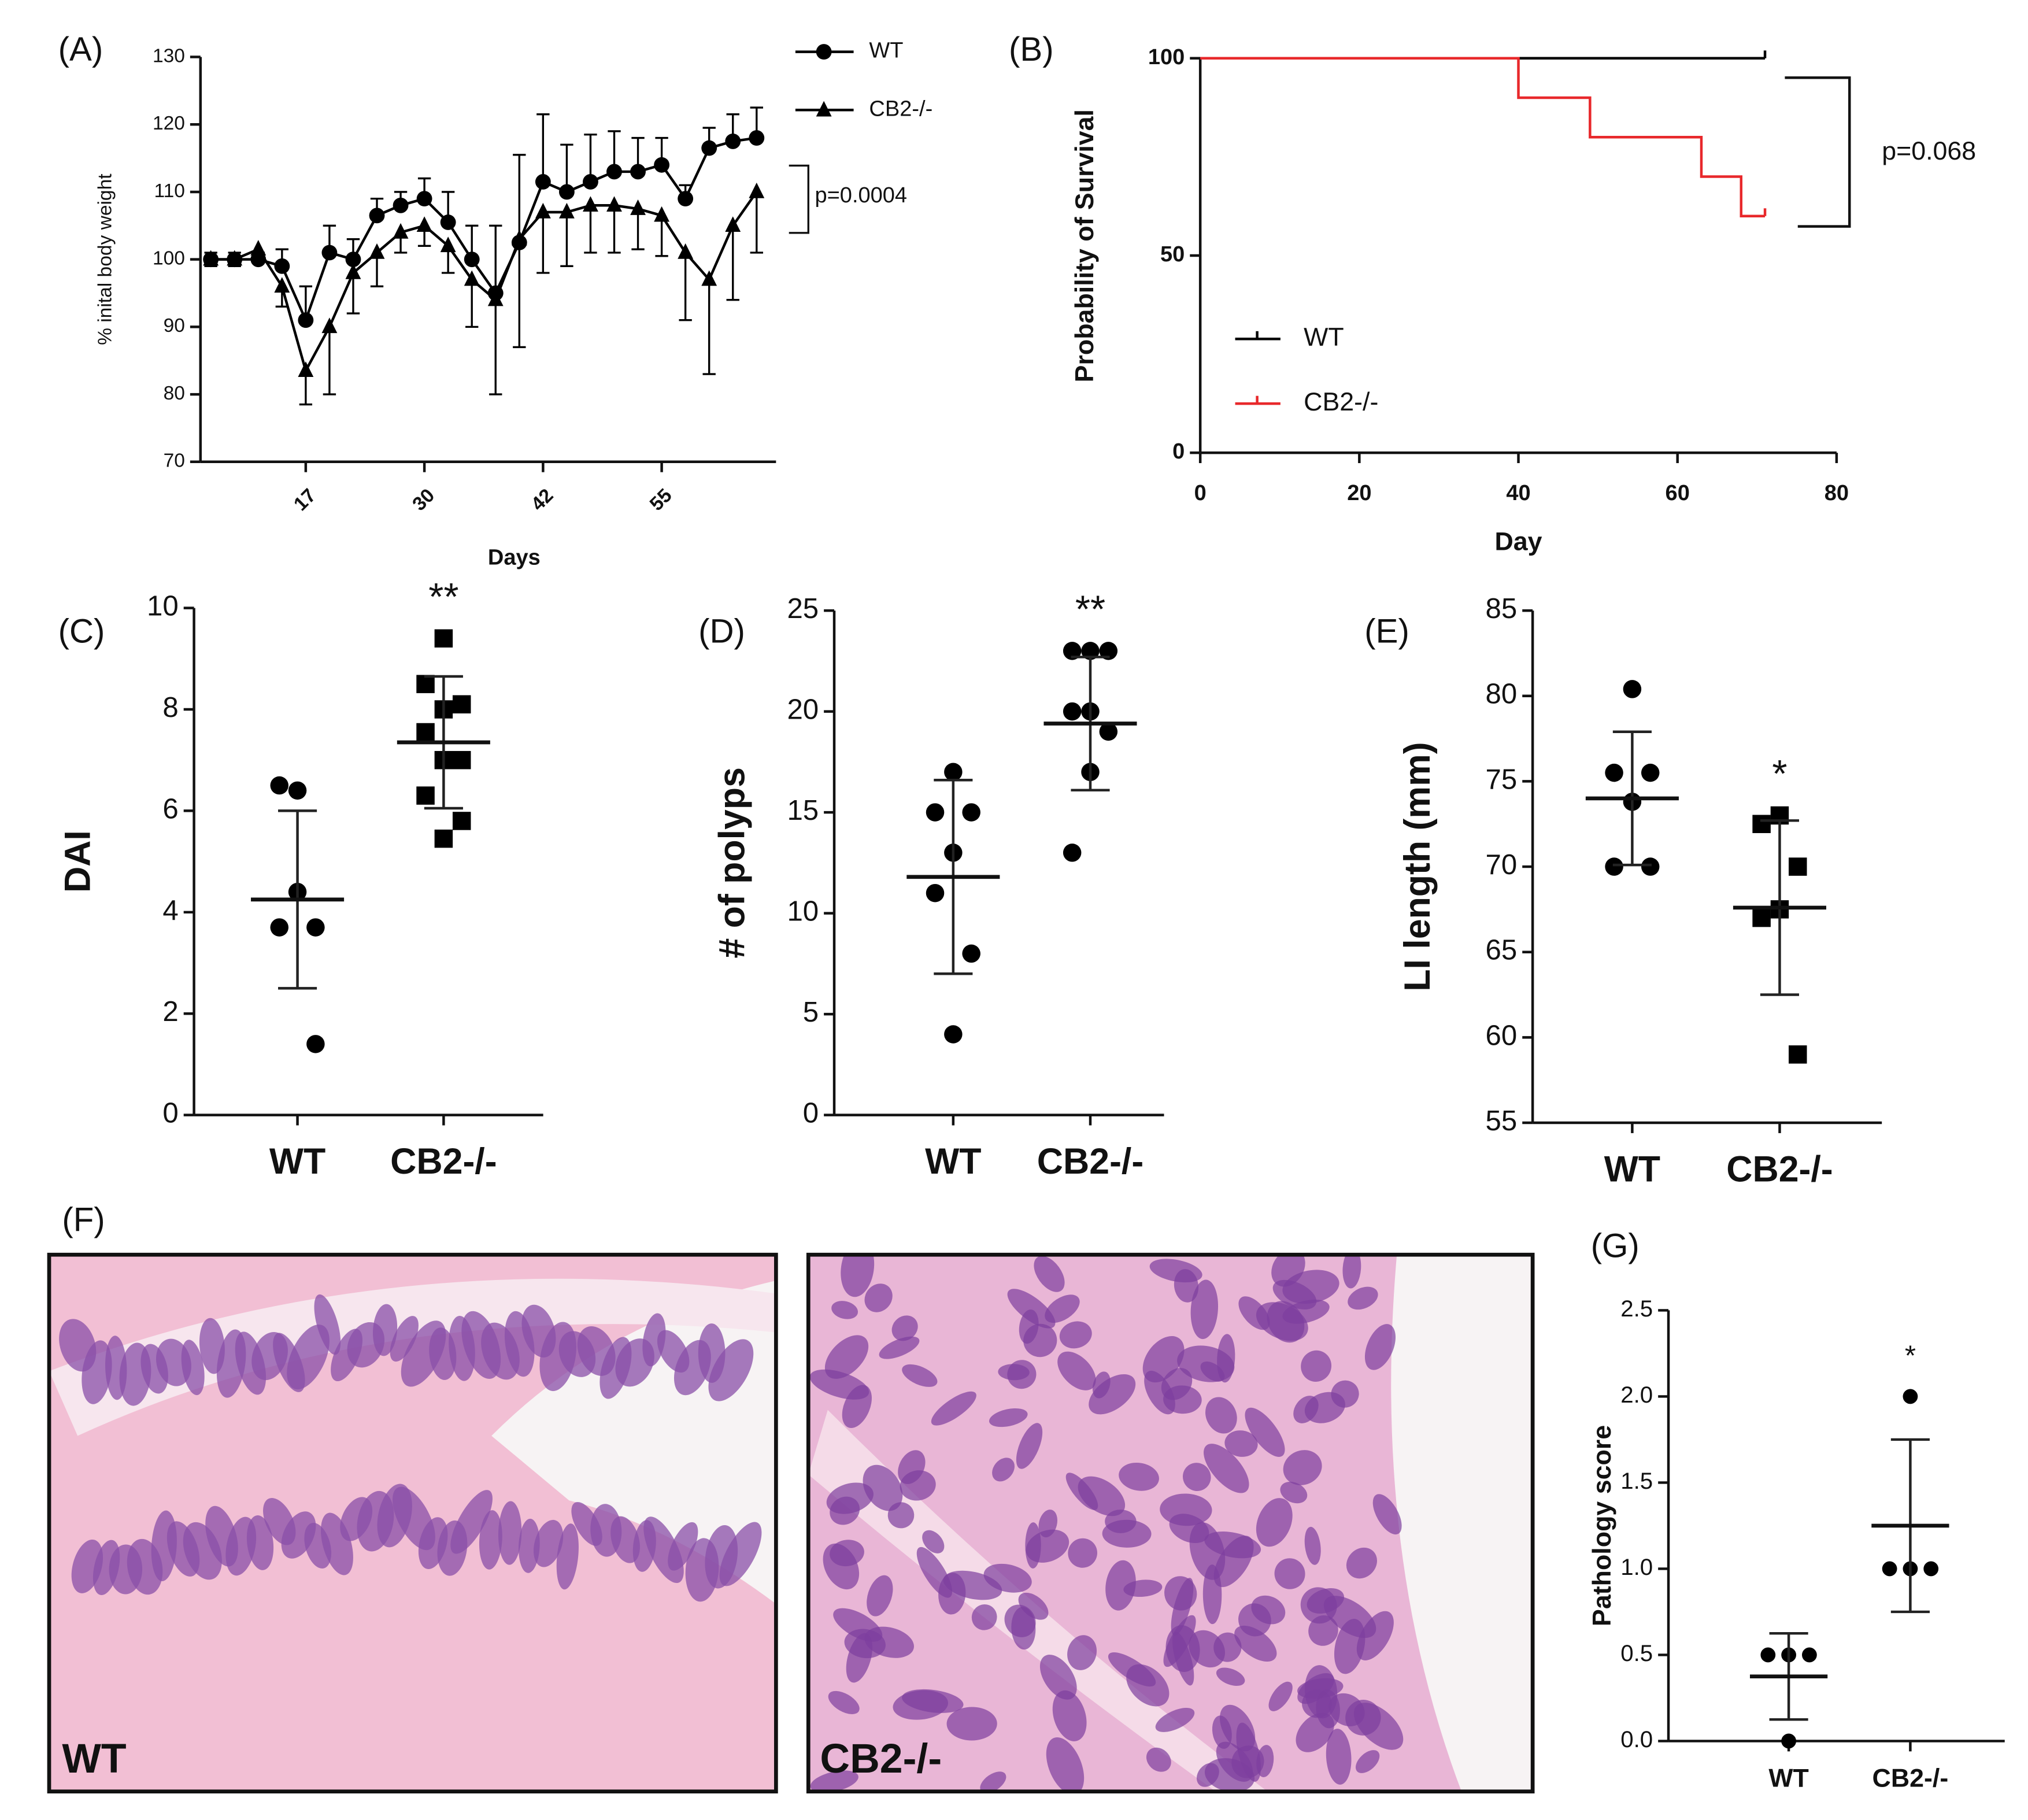 Image resolution: width=2028 pixels, height=1820 pixels. Describe the element at coordinates (80, 50) in the screenshot. I see `panel-label: (A)` at that location.